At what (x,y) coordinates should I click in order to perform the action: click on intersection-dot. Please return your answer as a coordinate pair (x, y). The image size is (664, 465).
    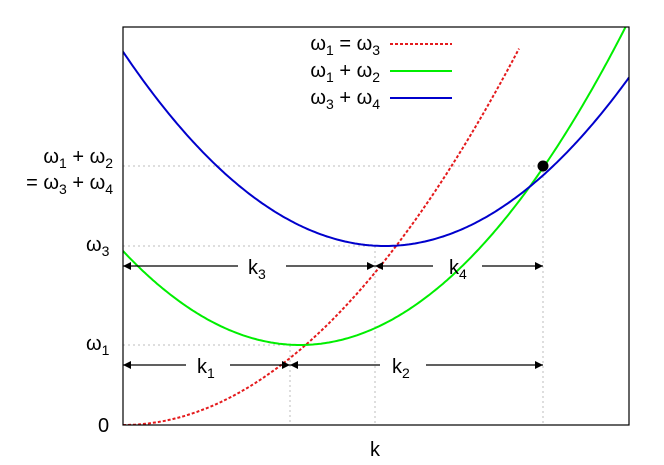
    Looking at the image, I should click on (543, 166).